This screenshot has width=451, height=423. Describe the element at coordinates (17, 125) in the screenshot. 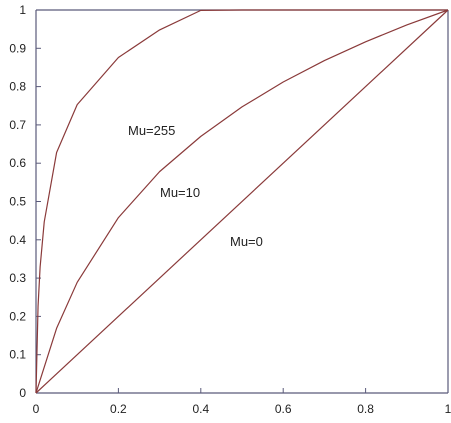

I see `y-tick-label: 0.7` at that location.